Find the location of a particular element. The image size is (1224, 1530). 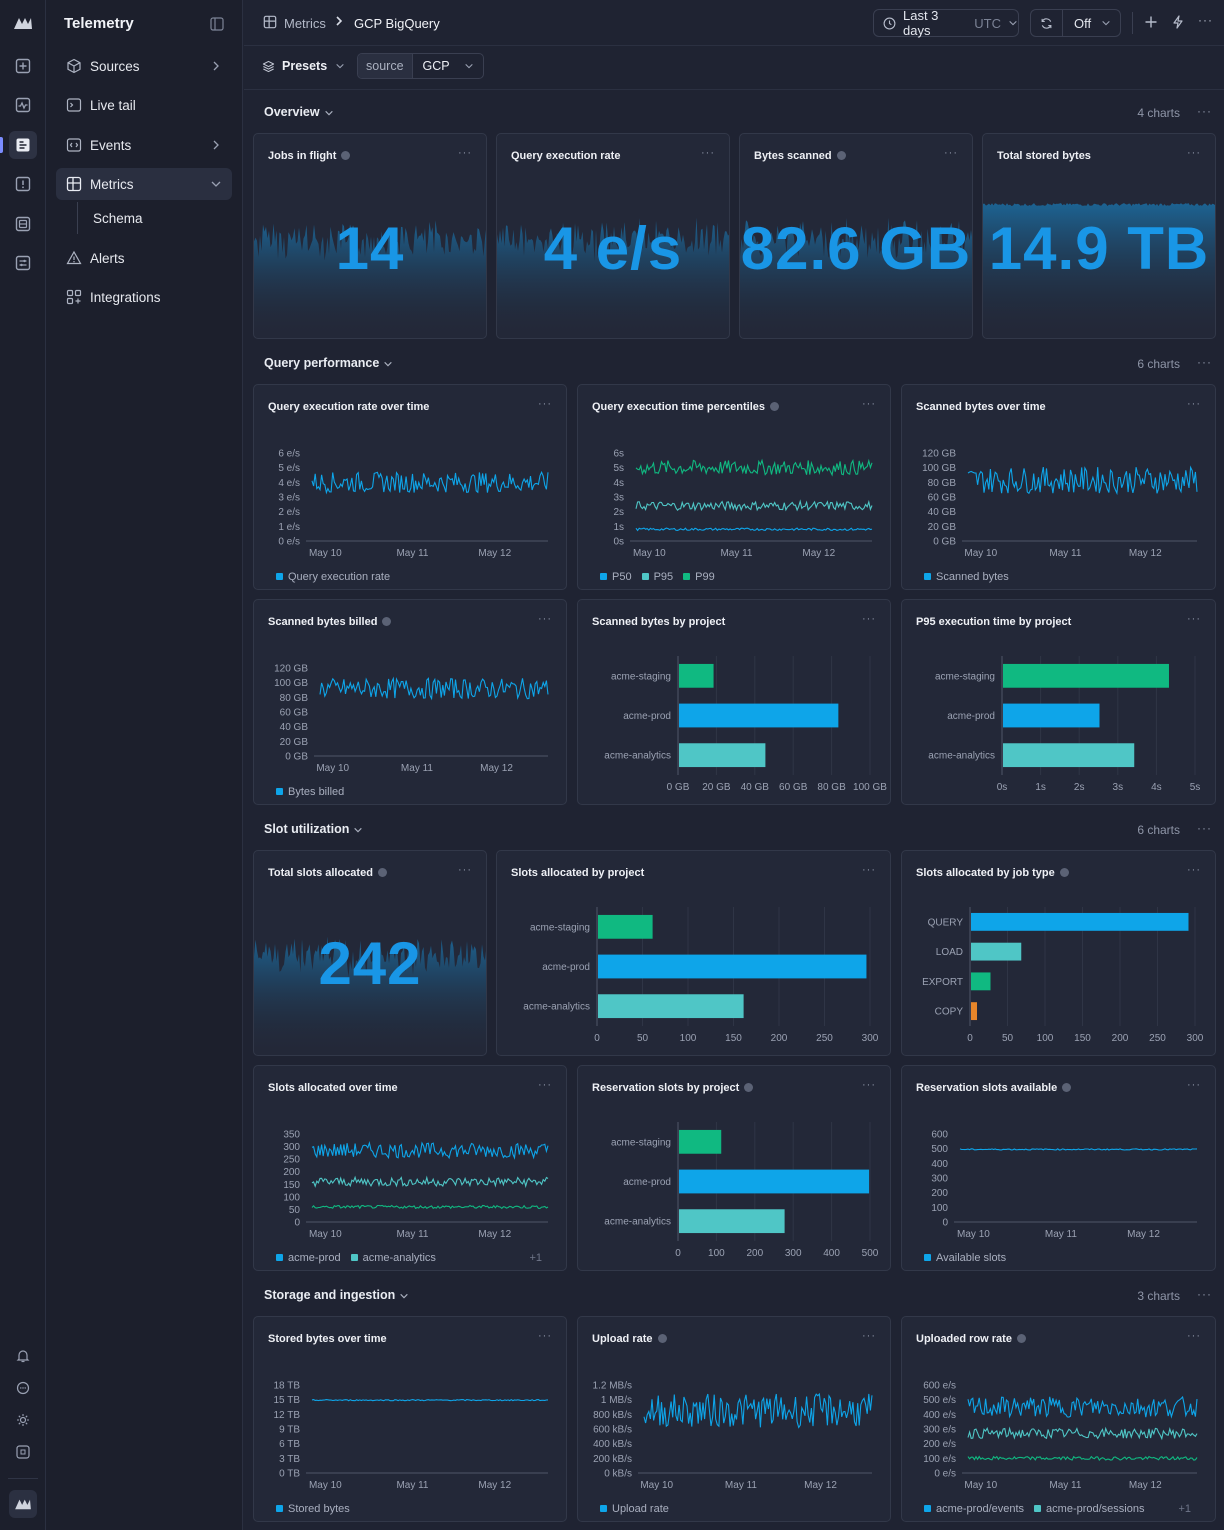

legend-item: P99 is located at coordinates (699, 577).